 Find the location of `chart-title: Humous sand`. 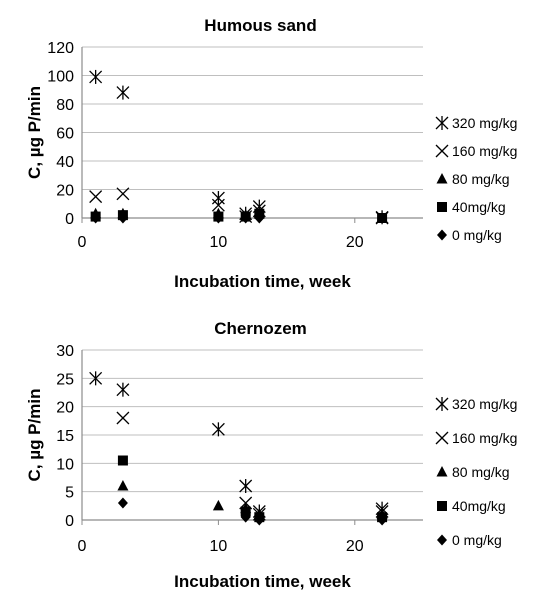

chart-title: Humous sand is located at coordinates (260, 25).